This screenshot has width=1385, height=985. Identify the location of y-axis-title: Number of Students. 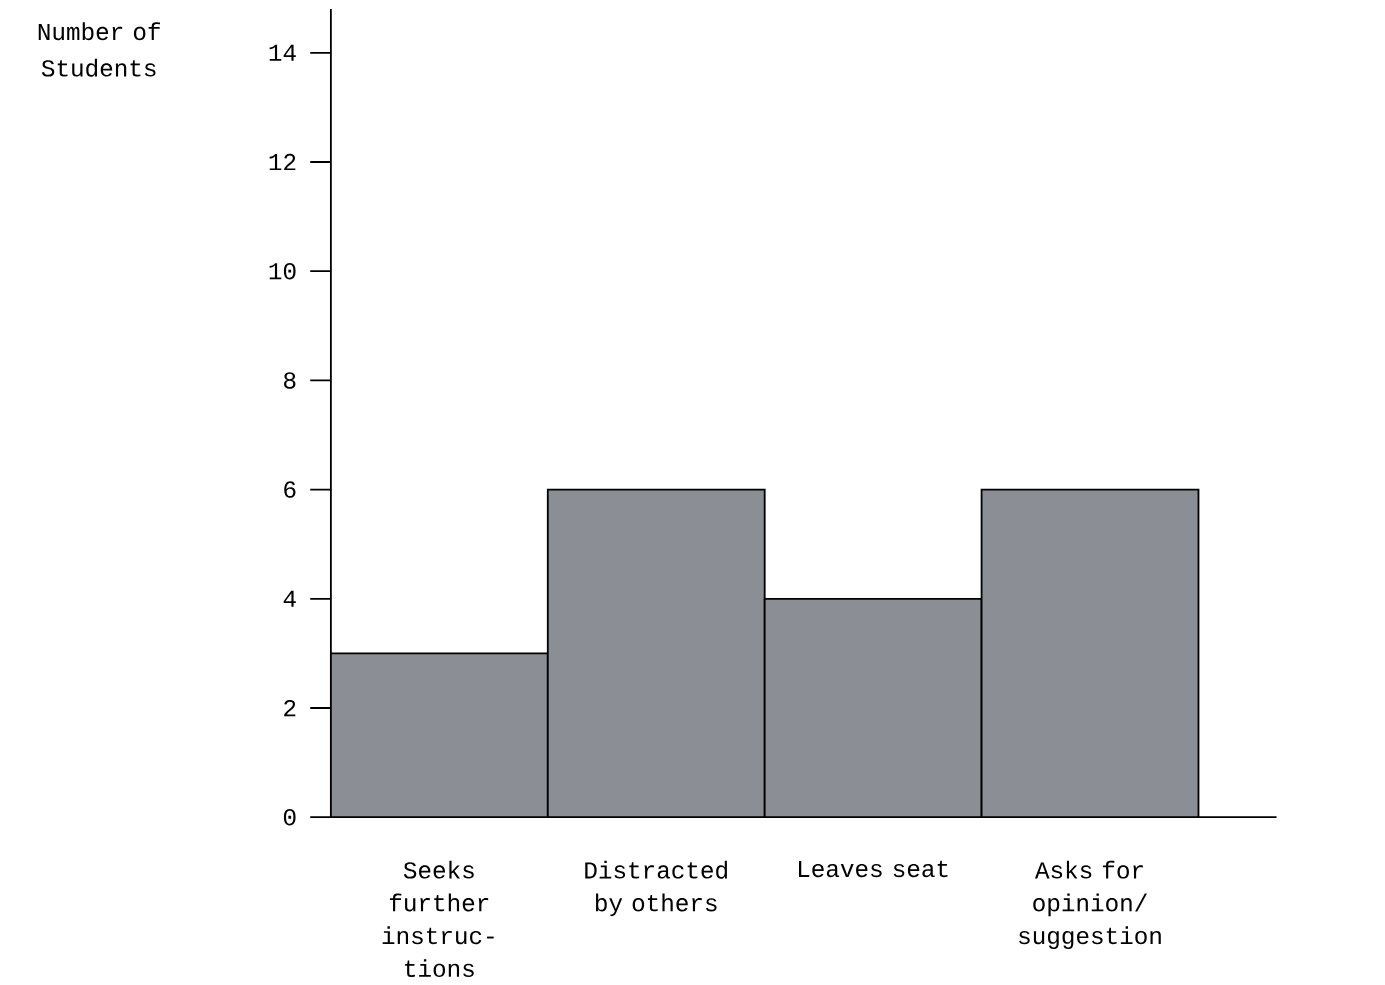
(99, 49).